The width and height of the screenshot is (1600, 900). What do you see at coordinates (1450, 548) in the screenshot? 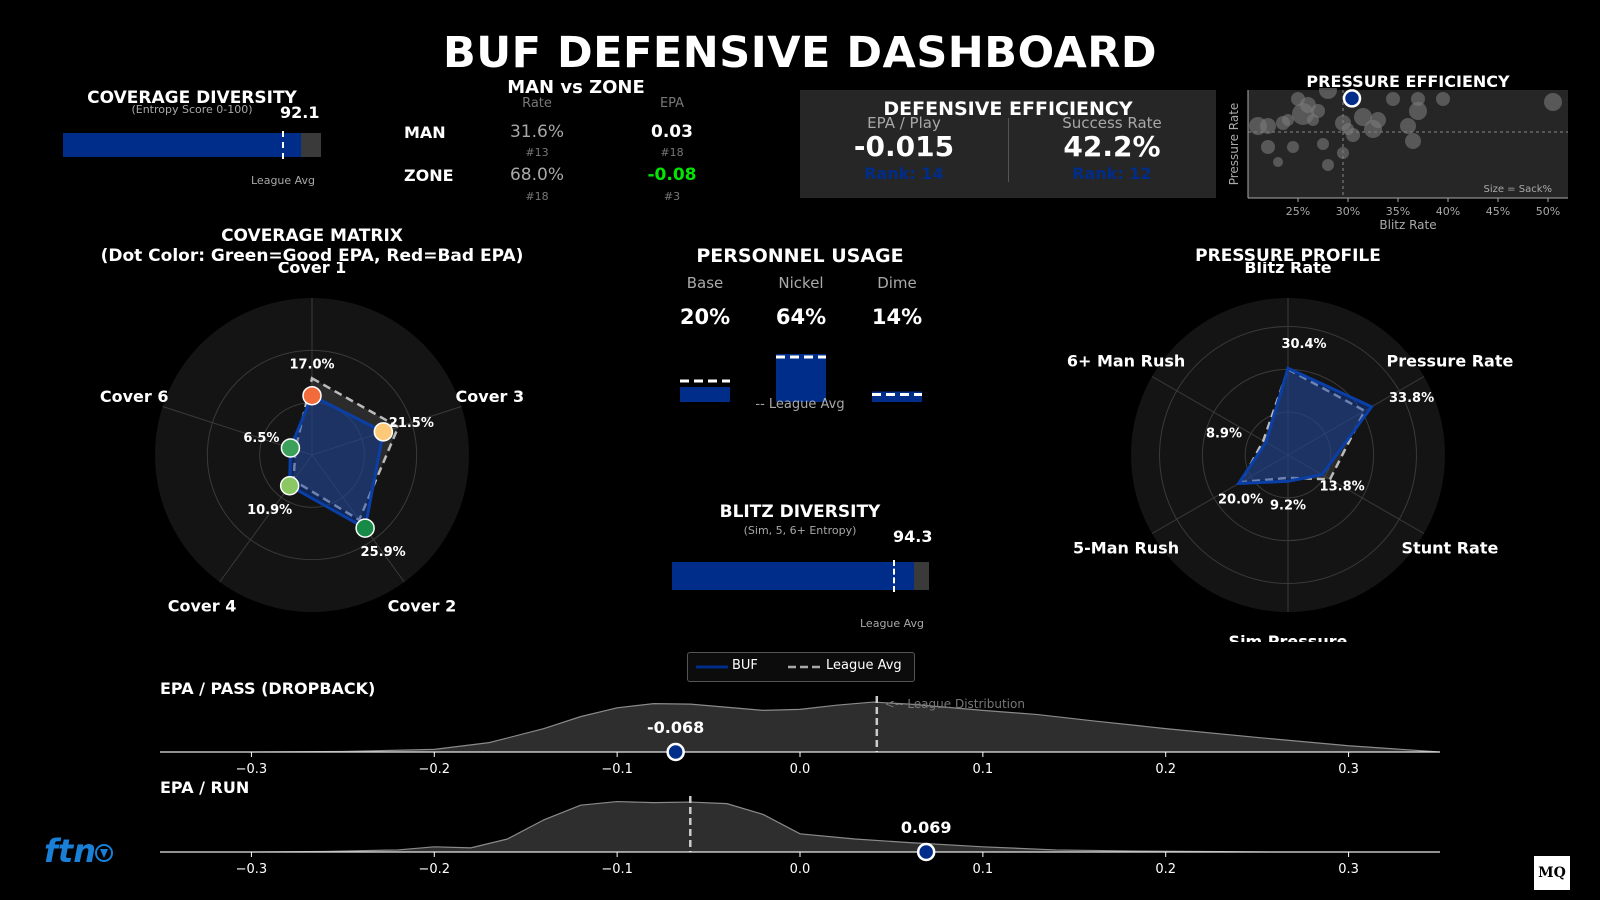
I see `radar-axis-label: Stunt Rate` at bounding box center [1450, 548].